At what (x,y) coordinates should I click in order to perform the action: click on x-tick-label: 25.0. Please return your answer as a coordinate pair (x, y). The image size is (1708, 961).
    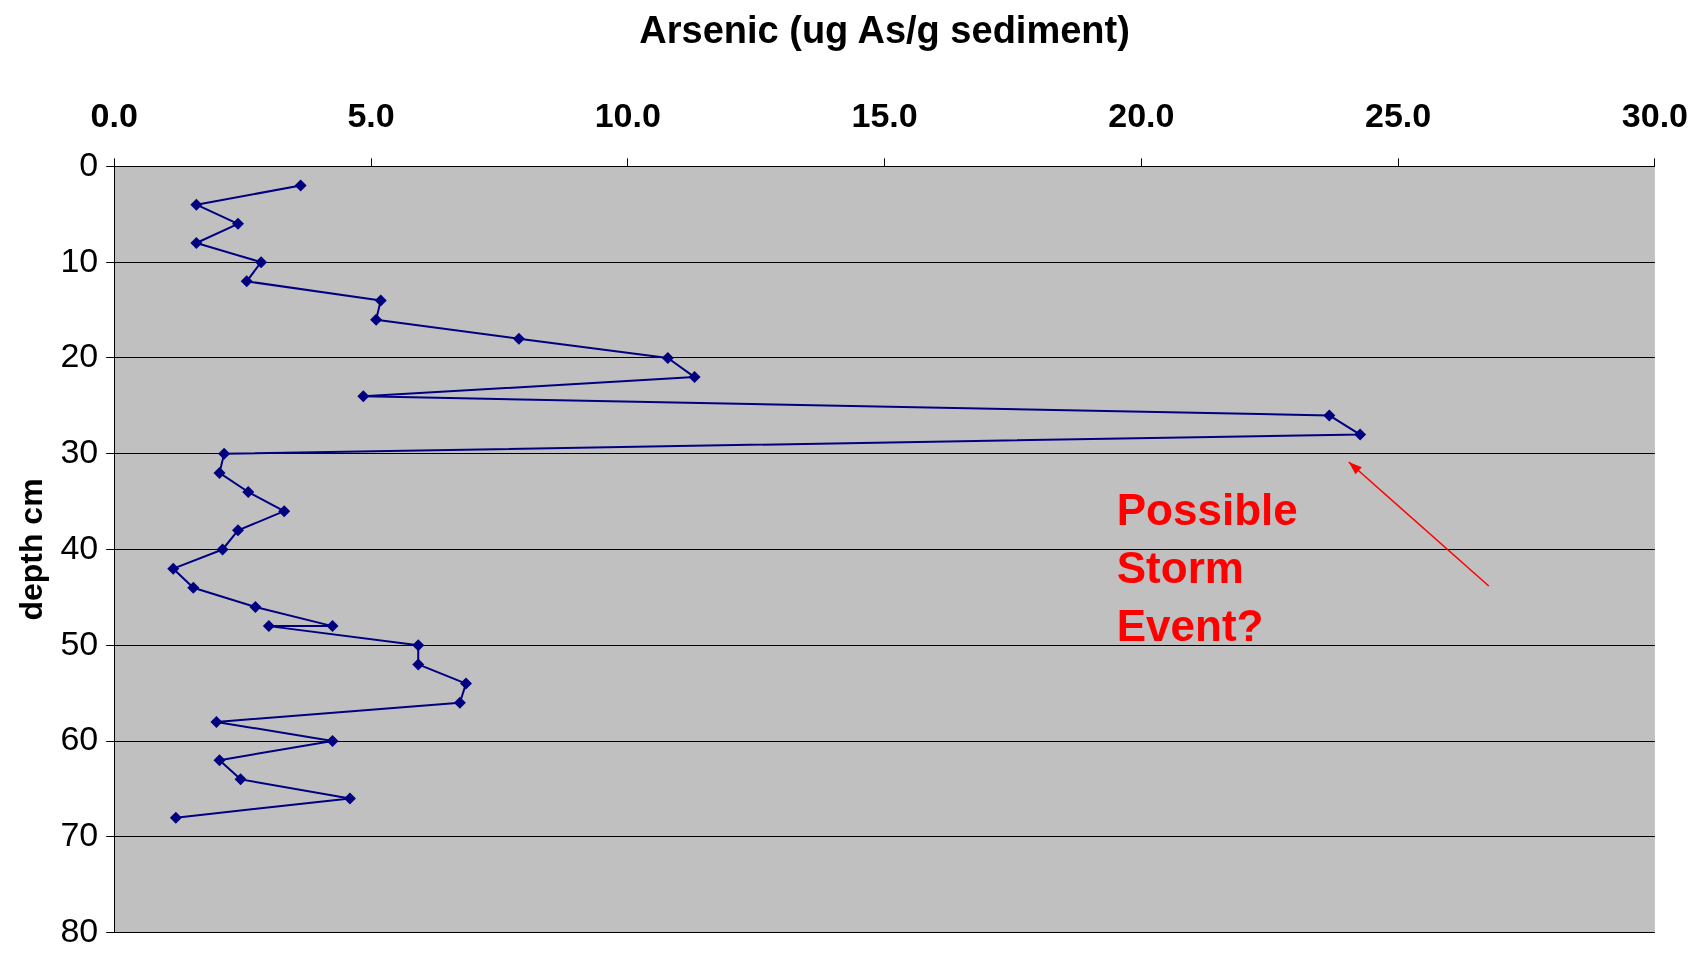
    Looking at the image, I should click on (1398, 115).